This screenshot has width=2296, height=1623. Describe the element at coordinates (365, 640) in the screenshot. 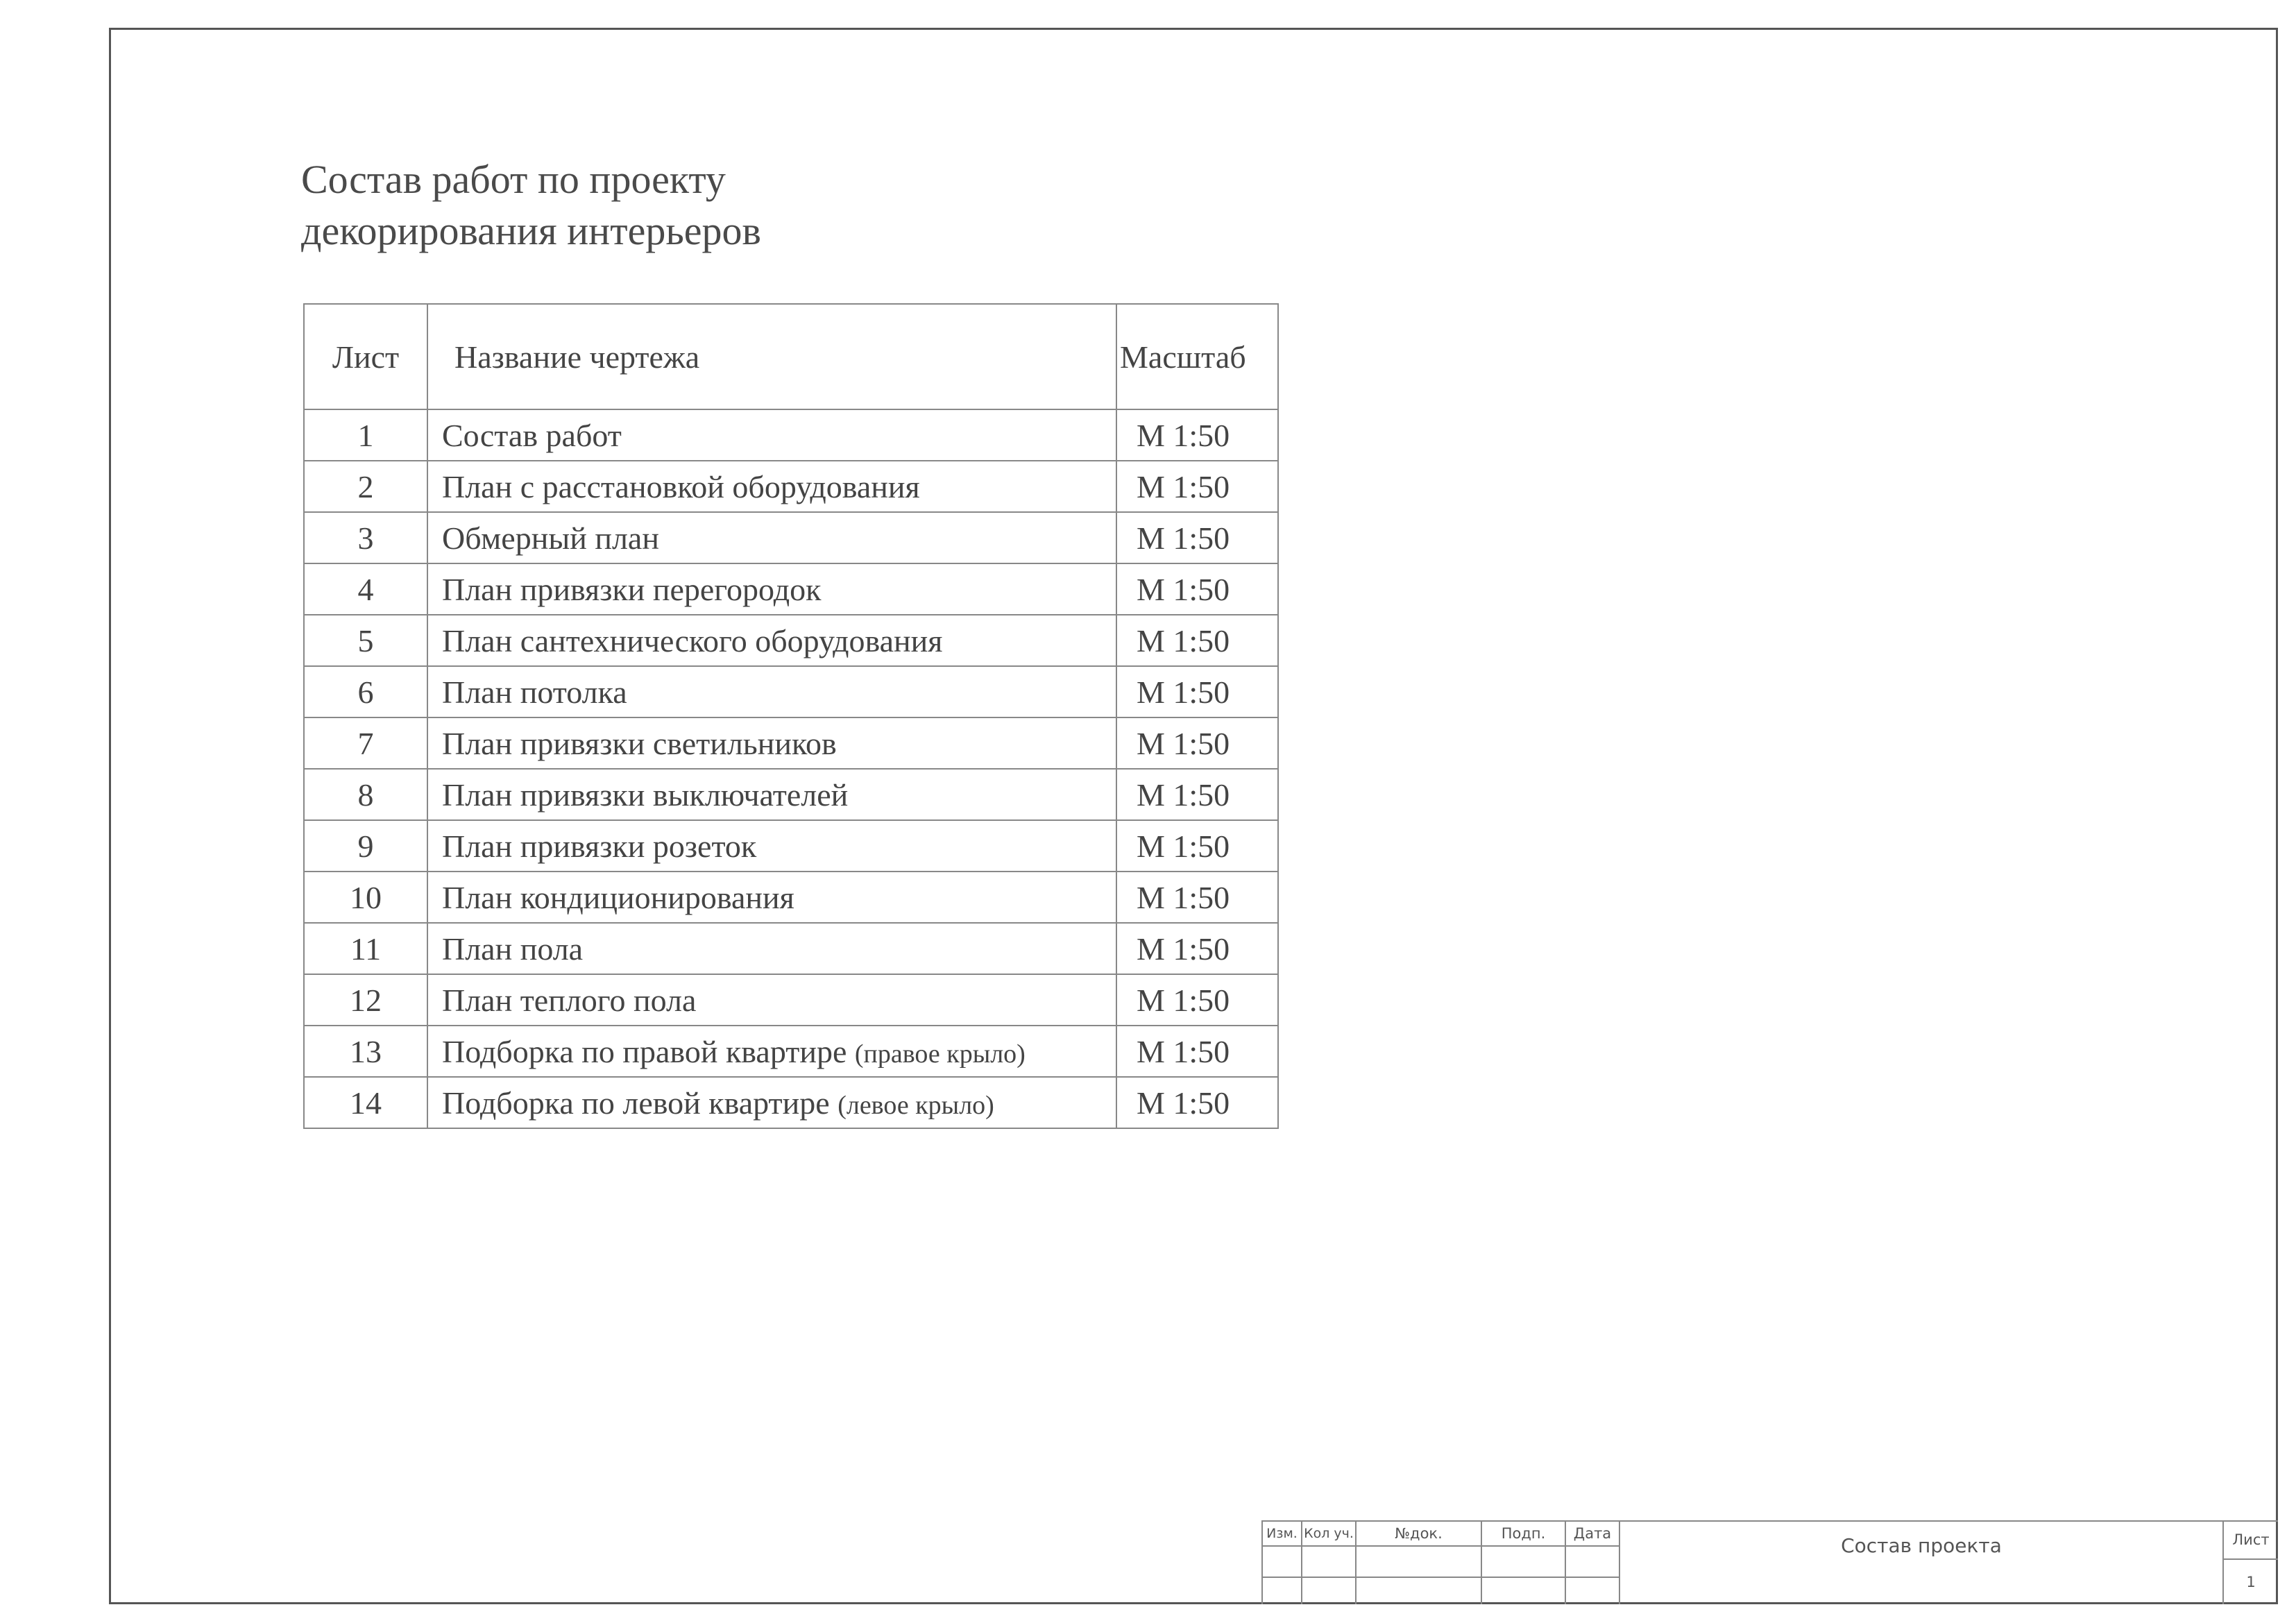

I see `sheet-number: 5` at that location.